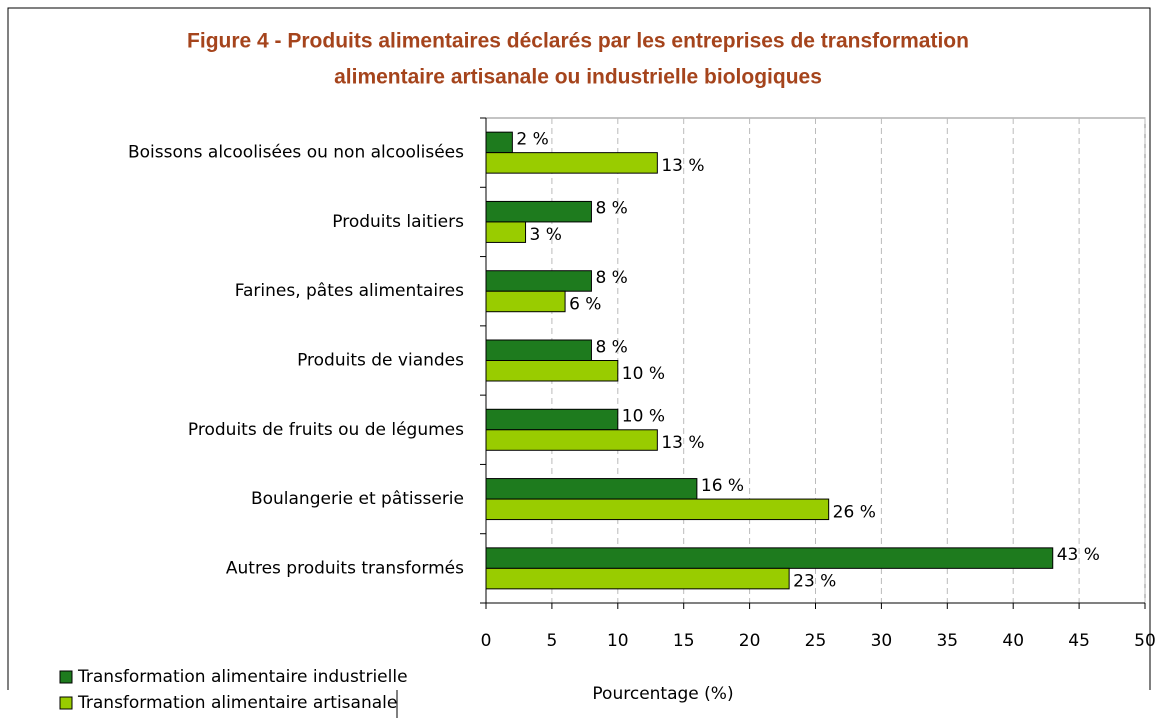  Describe the element at coordinates (814, 582) in the screenshot. I see `data-label: 23 %` at that location.